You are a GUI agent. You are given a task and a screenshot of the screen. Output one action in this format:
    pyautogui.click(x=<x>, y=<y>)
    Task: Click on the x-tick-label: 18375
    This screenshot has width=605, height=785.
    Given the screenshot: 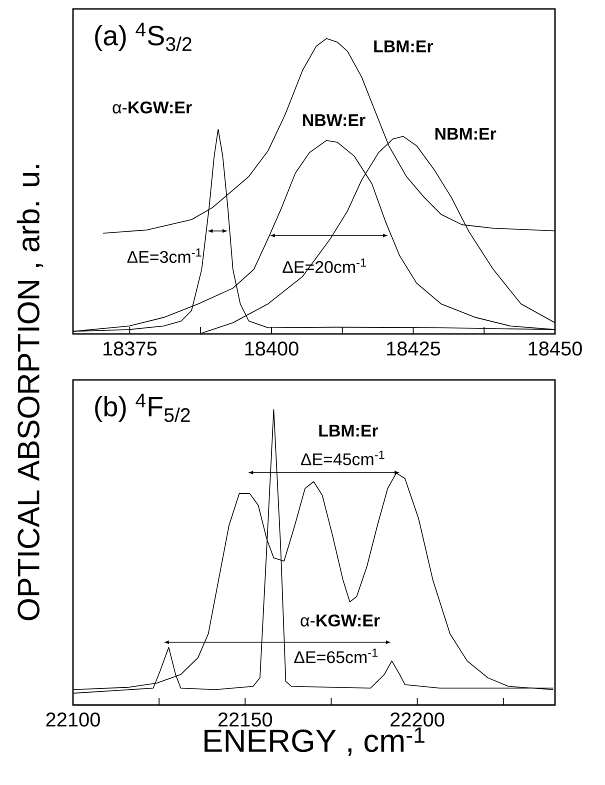 What is the action you would take?
    pyautogui.click(x=130, y=349)
    